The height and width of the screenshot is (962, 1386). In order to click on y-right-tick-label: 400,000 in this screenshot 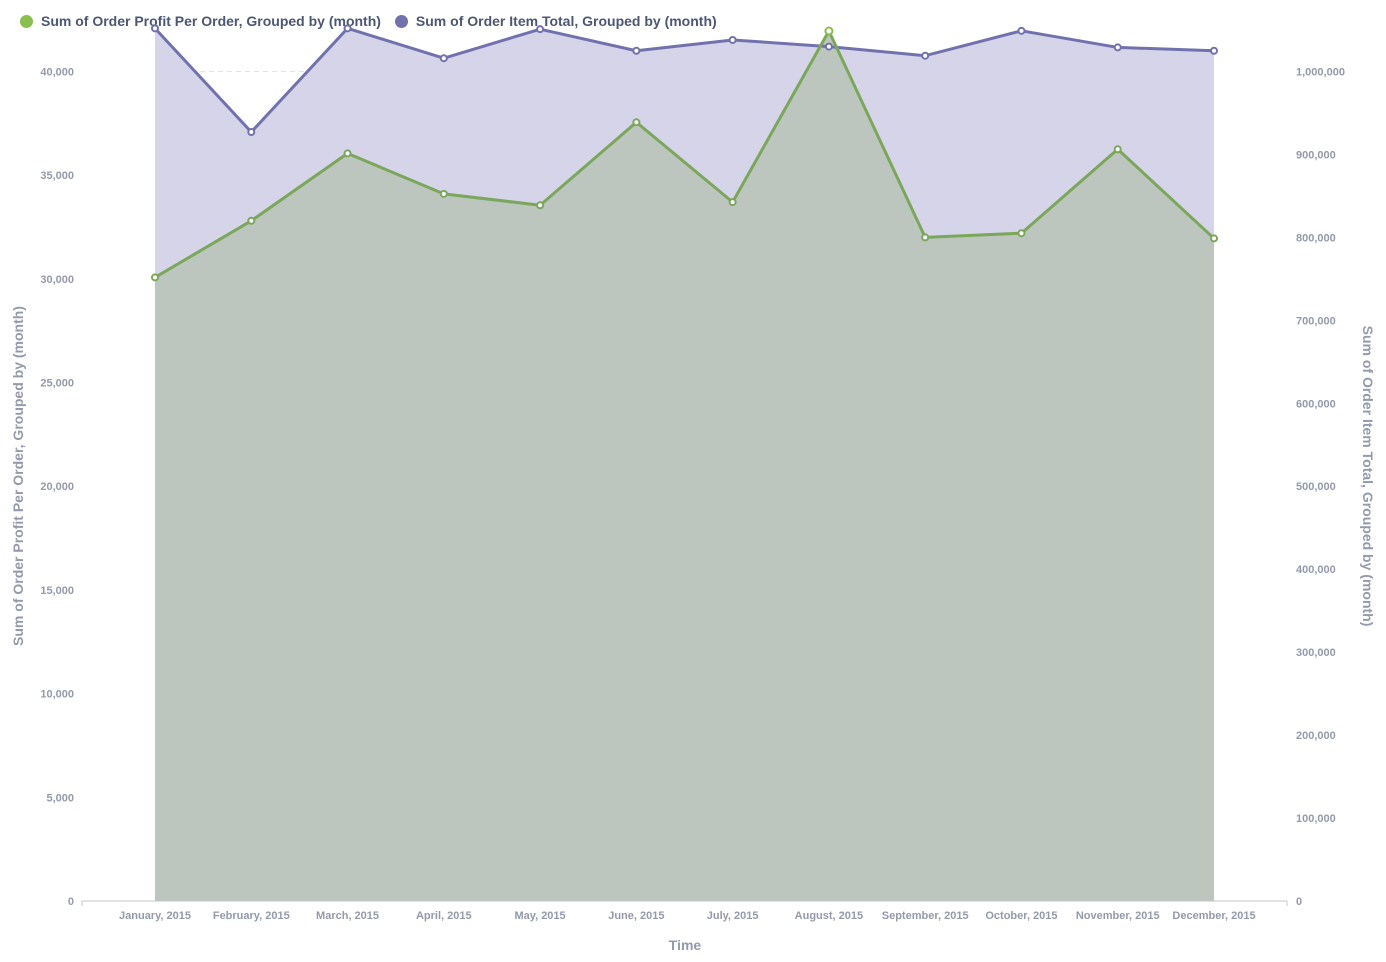, I will do `click(1316, 570)`.